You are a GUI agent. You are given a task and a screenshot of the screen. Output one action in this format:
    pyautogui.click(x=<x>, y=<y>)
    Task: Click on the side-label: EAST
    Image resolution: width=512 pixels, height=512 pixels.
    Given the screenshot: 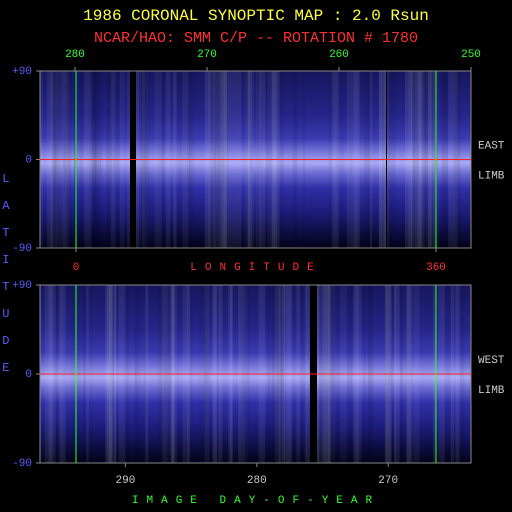 What is the action you would take?
    pyautogui.click(x=491, y=146)
    